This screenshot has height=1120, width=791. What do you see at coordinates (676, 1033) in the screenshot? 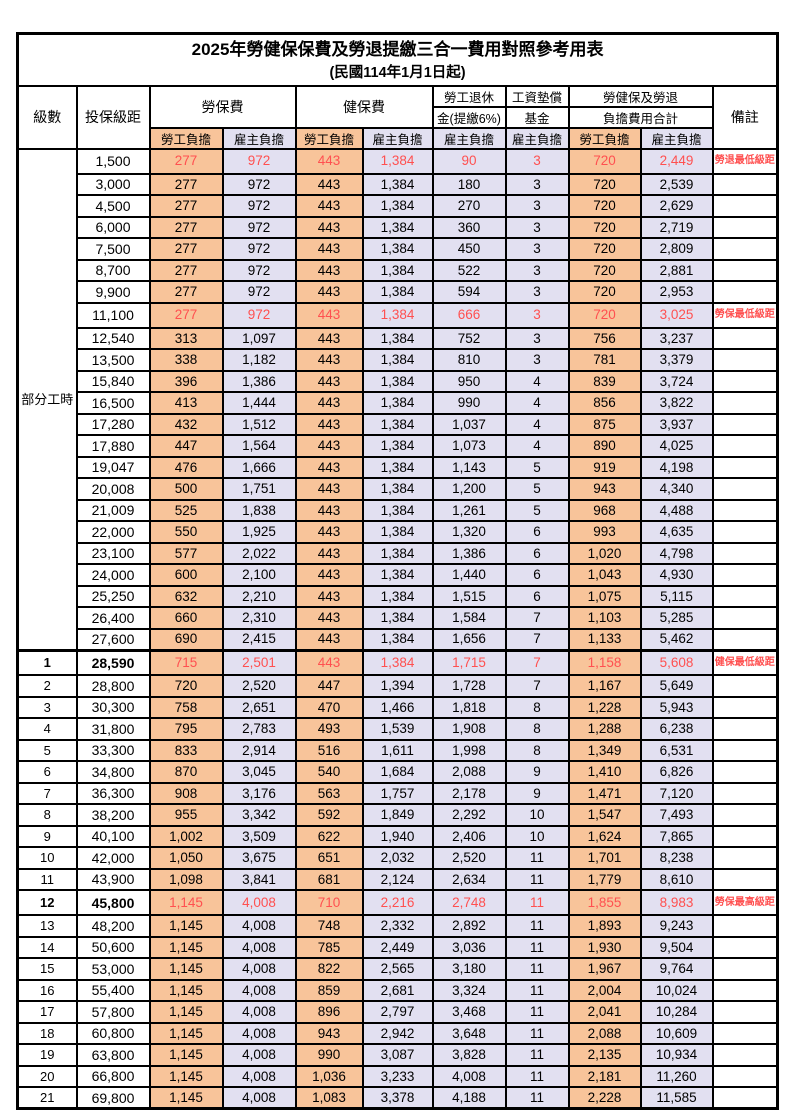
I see `total-employer-cell: 10,609` at bounding box center [676, 1033].